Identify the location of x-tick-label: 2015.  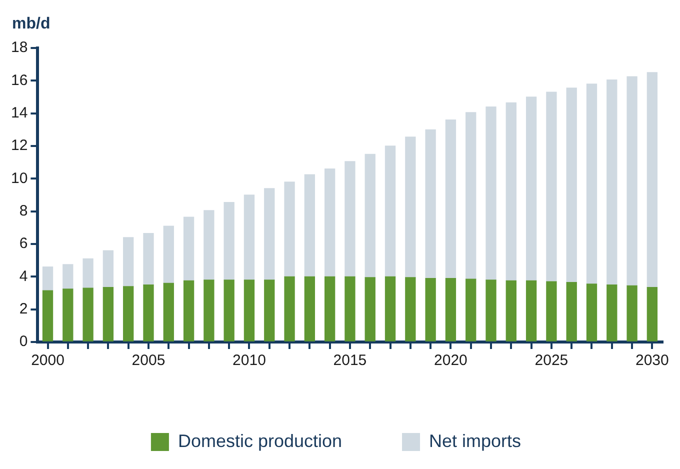
(350, 361).